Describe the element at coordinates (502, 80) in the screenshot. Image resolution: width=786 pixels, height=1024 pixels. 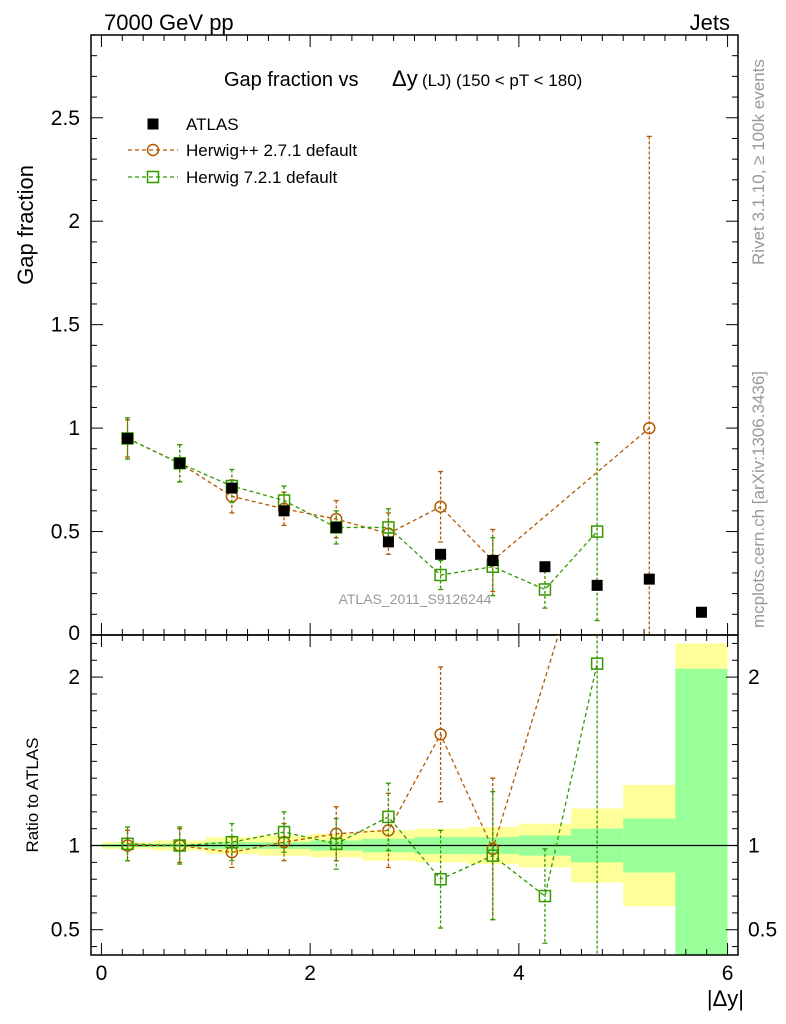
I see `chart-title-suffix: (LJ) (150 < pT < 180)` at that location.